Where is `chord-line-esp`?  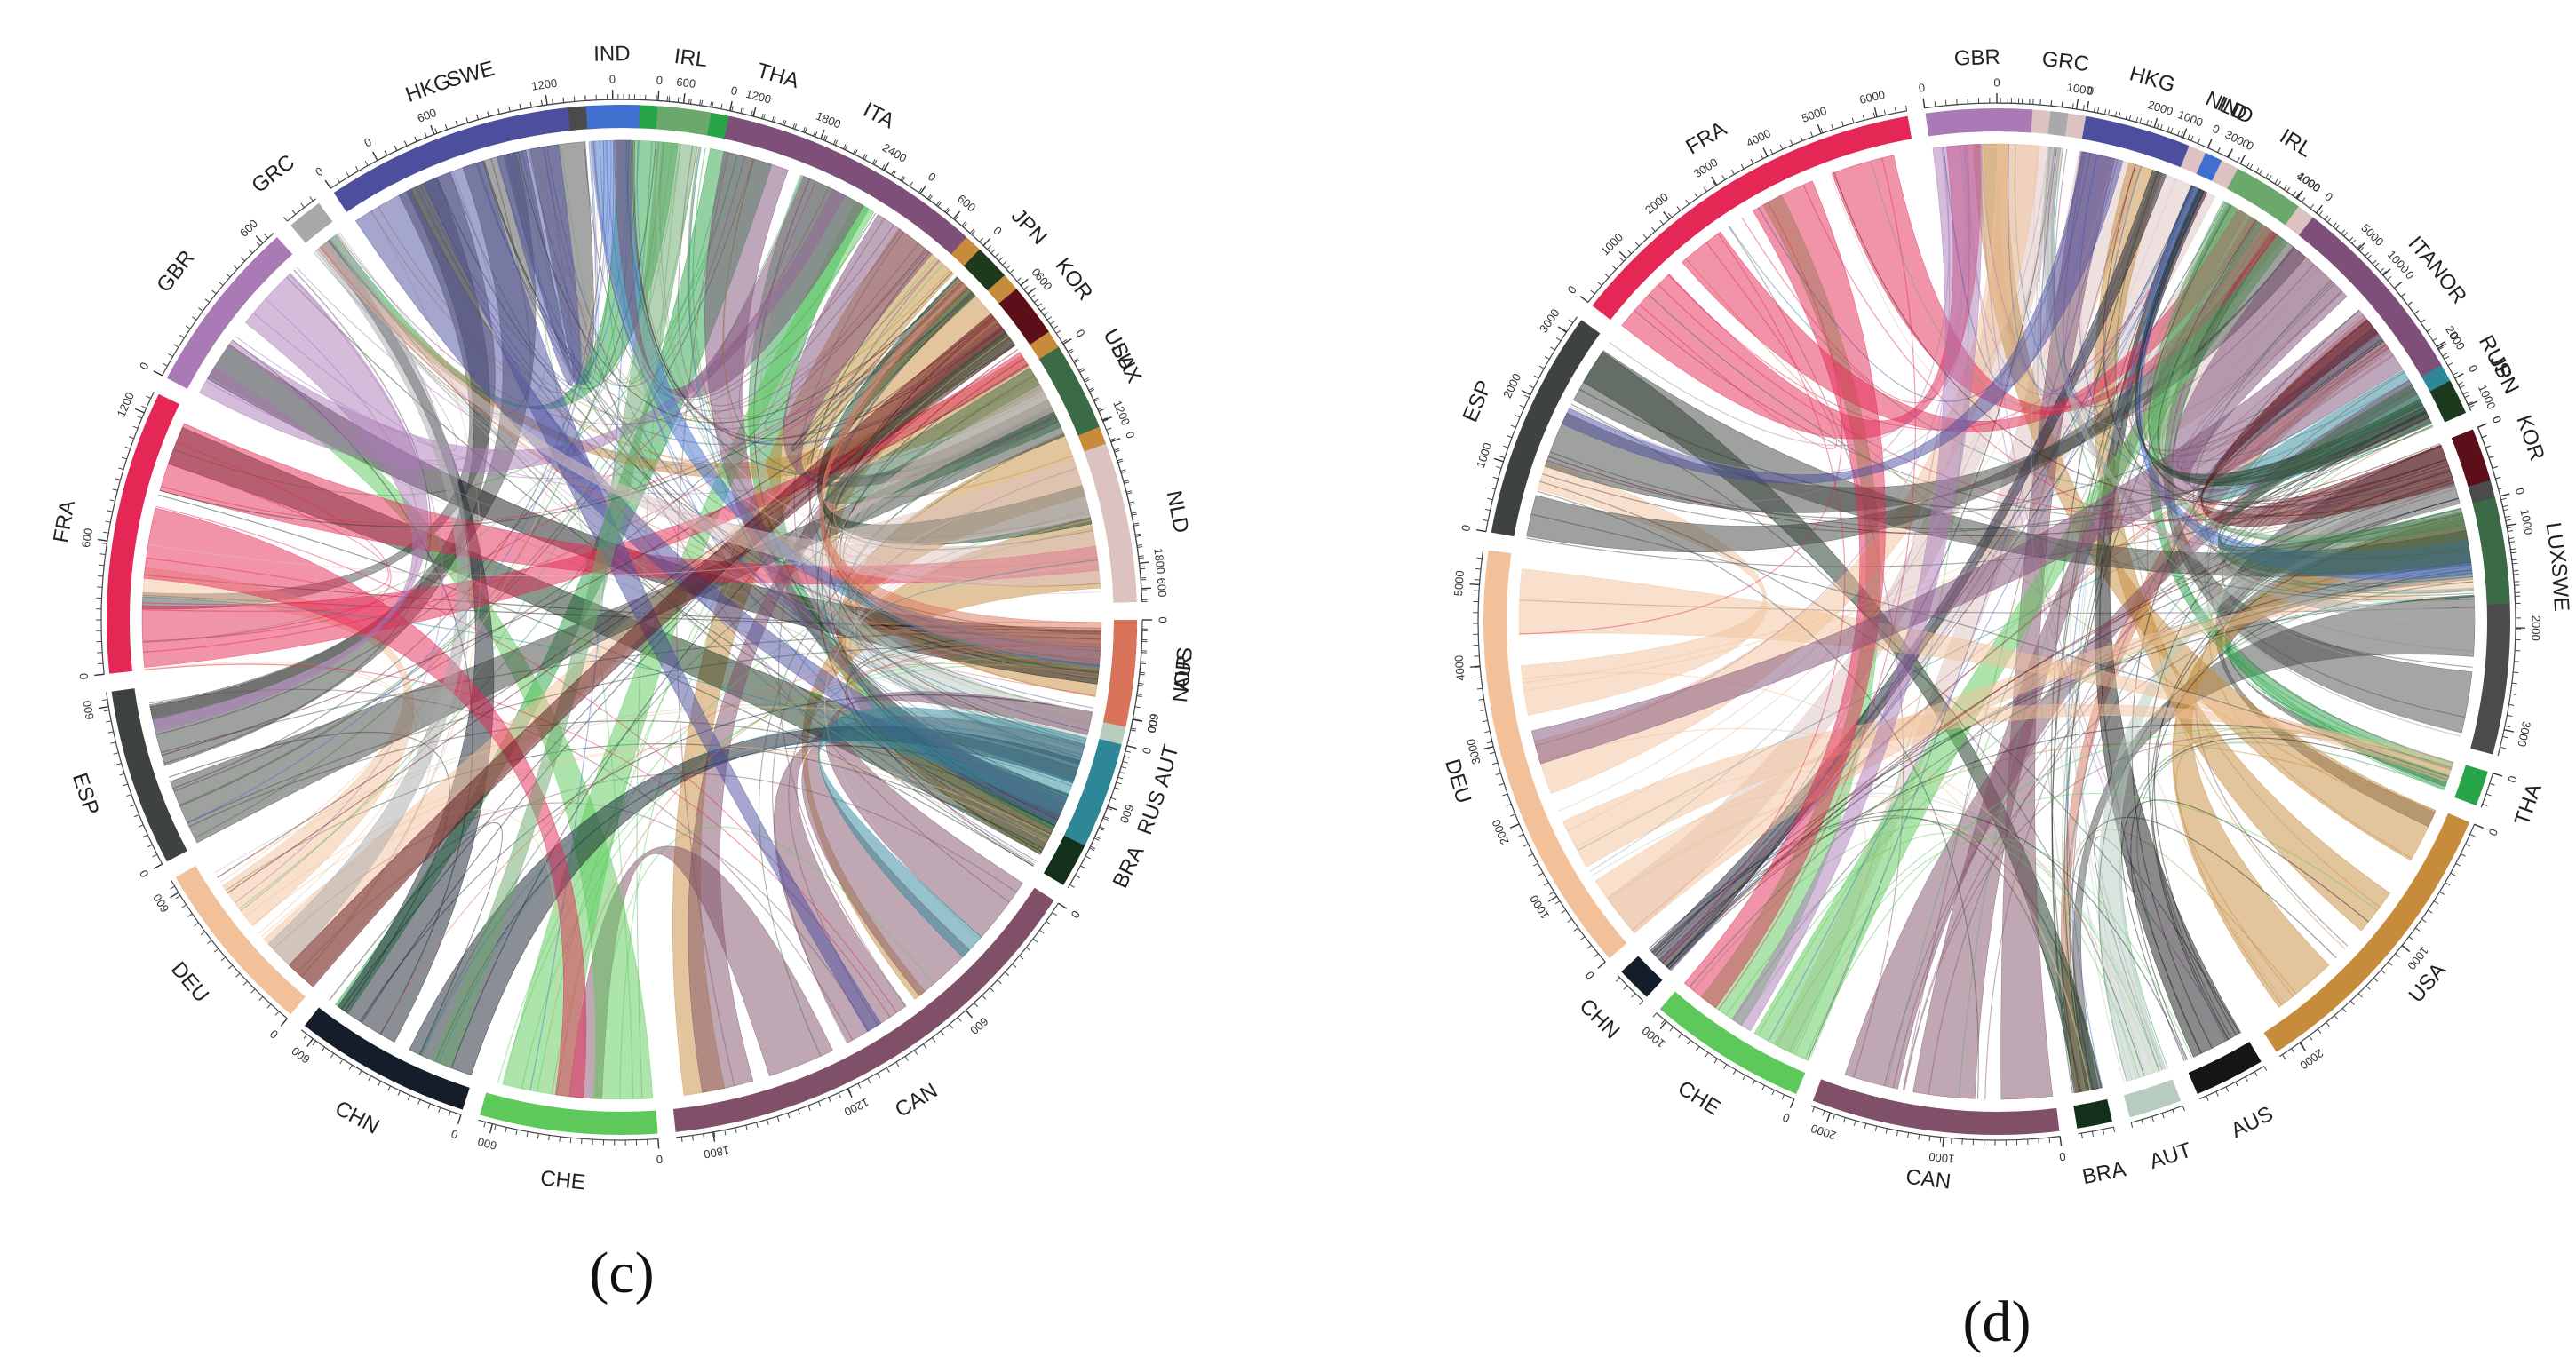 chord-line-esp is located at coordinates (644, 735).